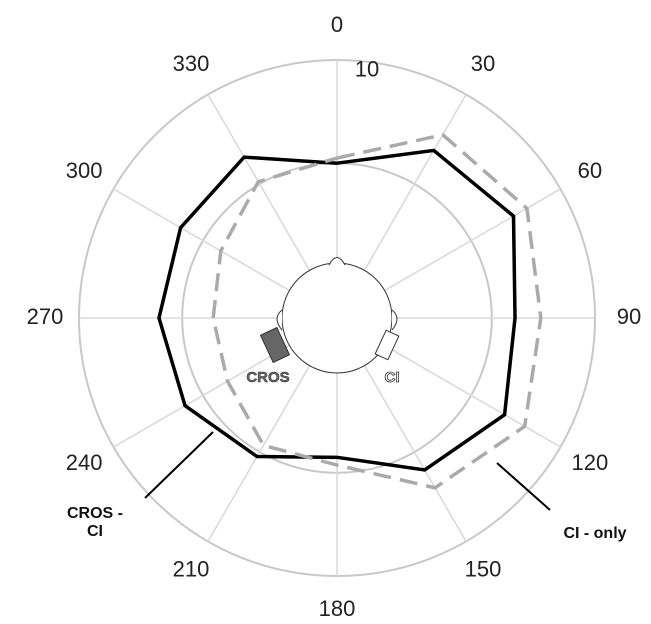  What do you see at coordinates (483, 569) in the screenshot?
I see `angle-label: 150` at bounding box center [483, 569].